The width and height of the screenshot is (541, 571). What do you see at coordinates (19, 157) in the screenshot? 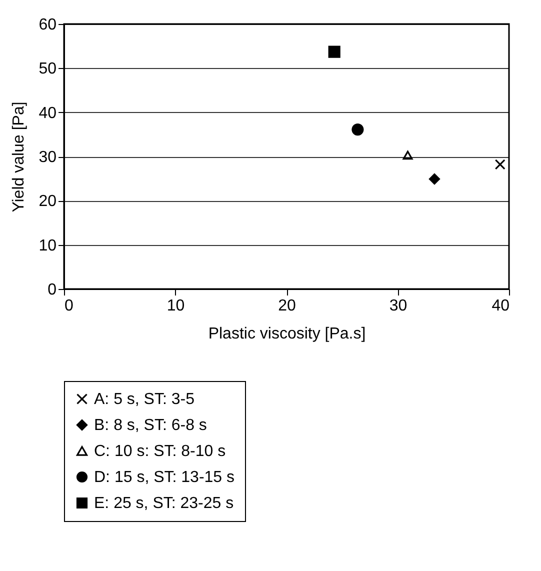
I see `y-axis-title: Yield value [Pa]` at bounding box center [19, 157].